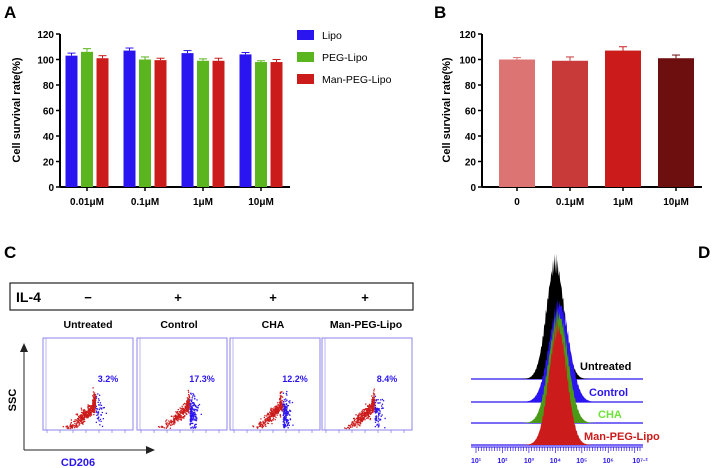 The width and height of the screenshot is (715, 468). Describe the element at coordinates (467, 35) in the screenshot. I see `b-ytick-label: 120` at that location.